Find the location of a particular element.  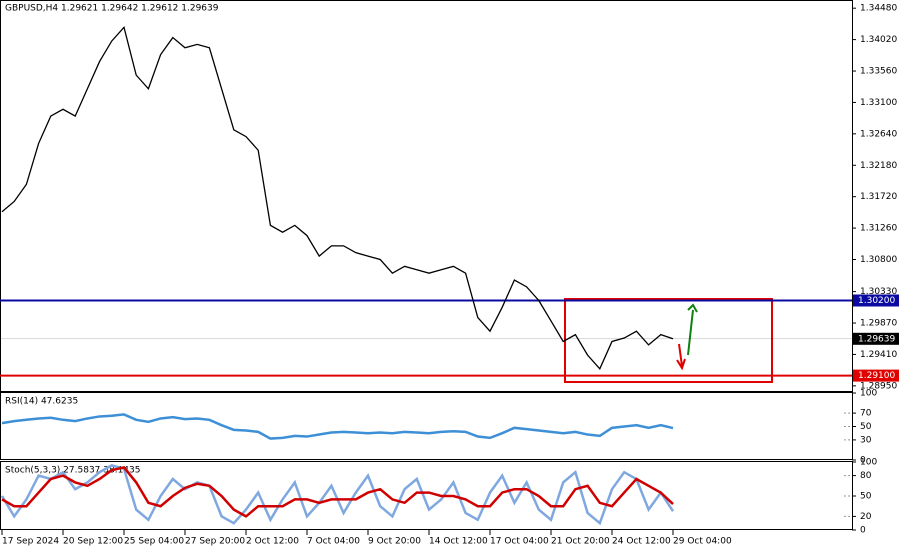

x-tick-label: 21 Oct 20:00 is located at coordinates (580, 542).